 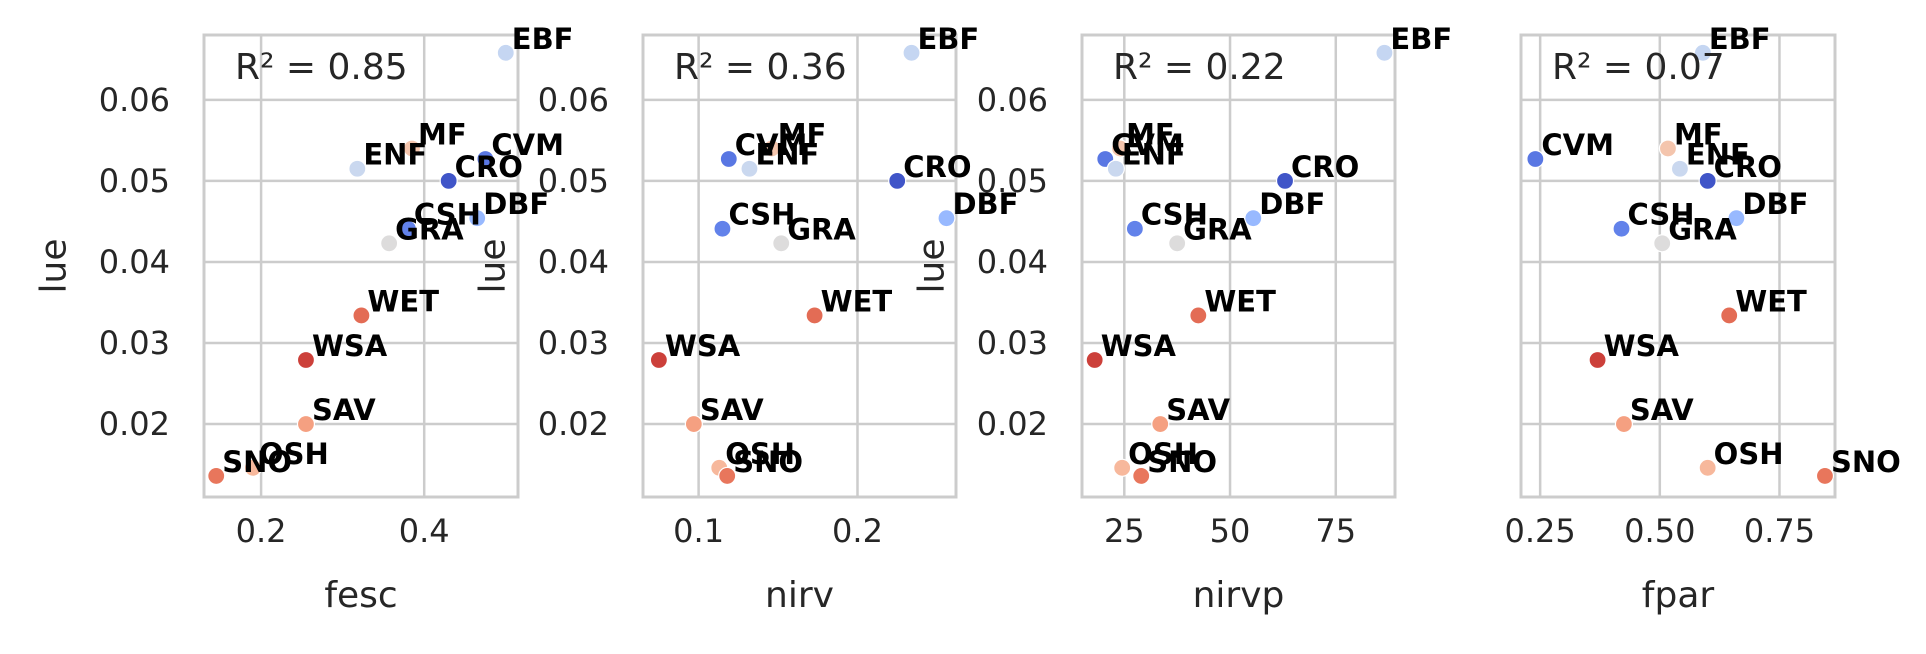 I want to click on x-tick-label: 75, so click(x=1335, y=531).